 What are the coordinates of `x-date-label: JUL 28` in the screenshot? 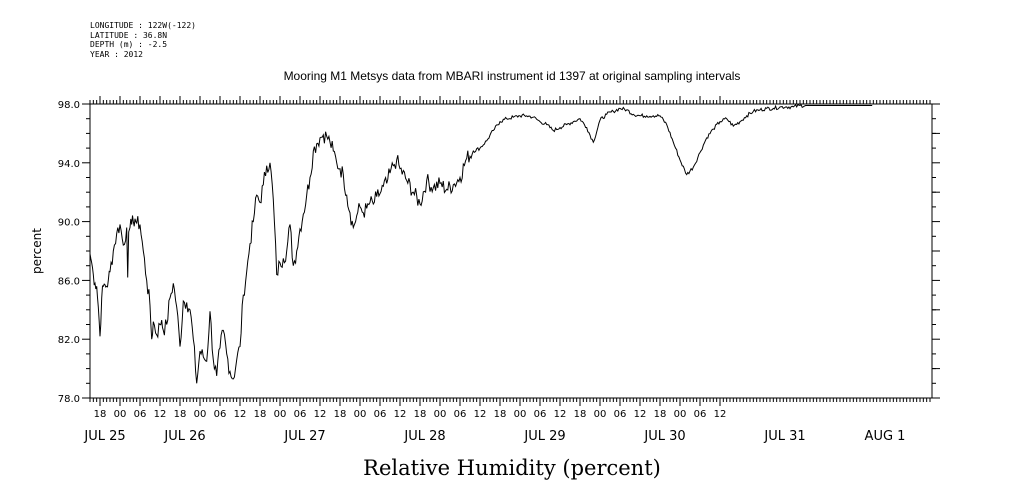 It's located at (424, 436).